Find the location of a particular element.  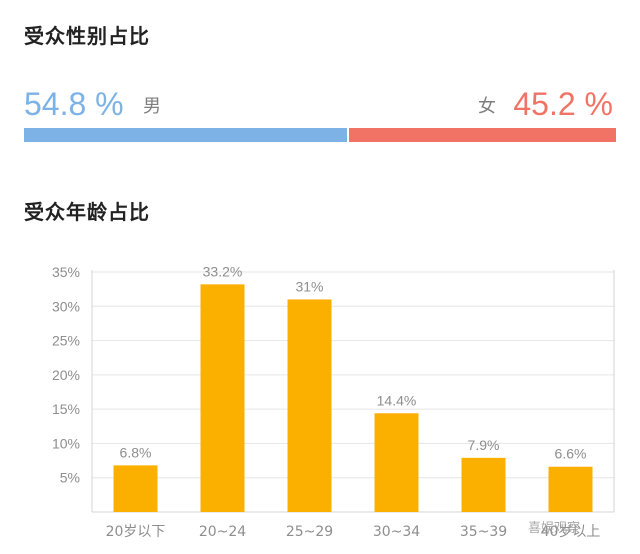

bar-value-label: 33.2% is located at coordinates (223, 271).